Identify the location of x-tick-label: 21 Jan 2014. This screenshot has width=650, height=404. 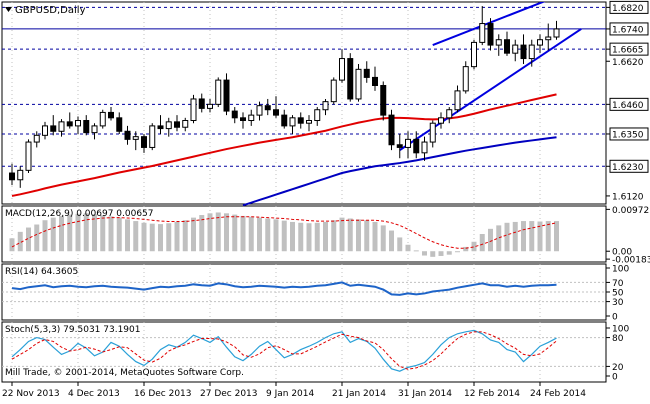
(359, 394).